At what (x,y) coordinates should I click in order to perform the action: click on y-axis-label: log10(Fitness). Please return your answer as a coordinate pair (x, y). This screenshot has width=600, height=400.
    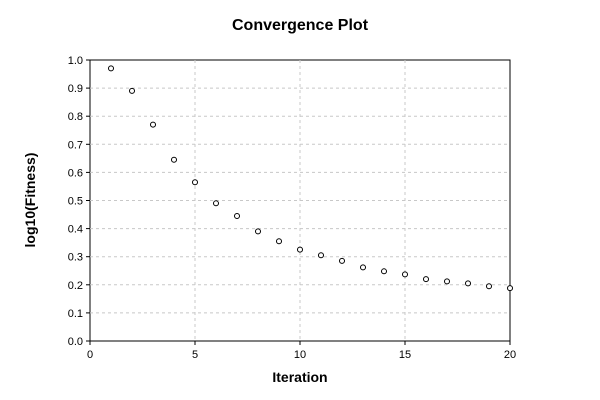
    Looking at the image, I should click on (30, 200).